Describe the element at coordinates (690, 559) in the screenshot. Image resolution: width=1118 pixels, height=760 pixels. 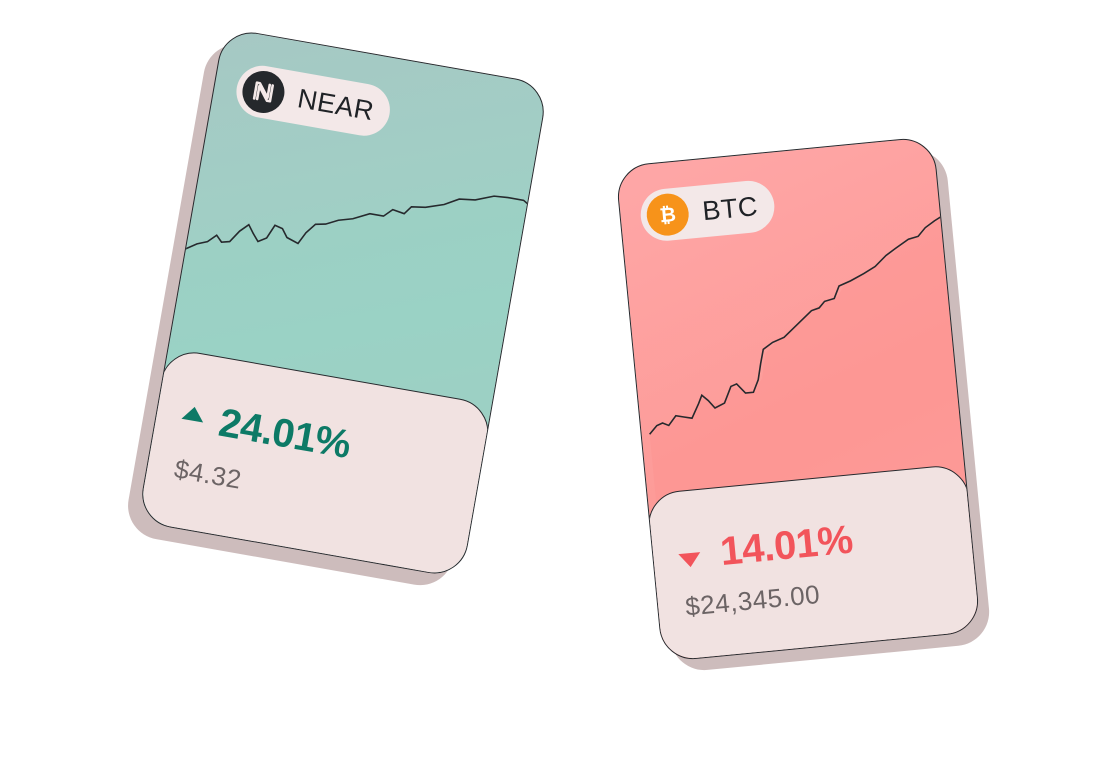
I see `arrow-down-icon` at that location.